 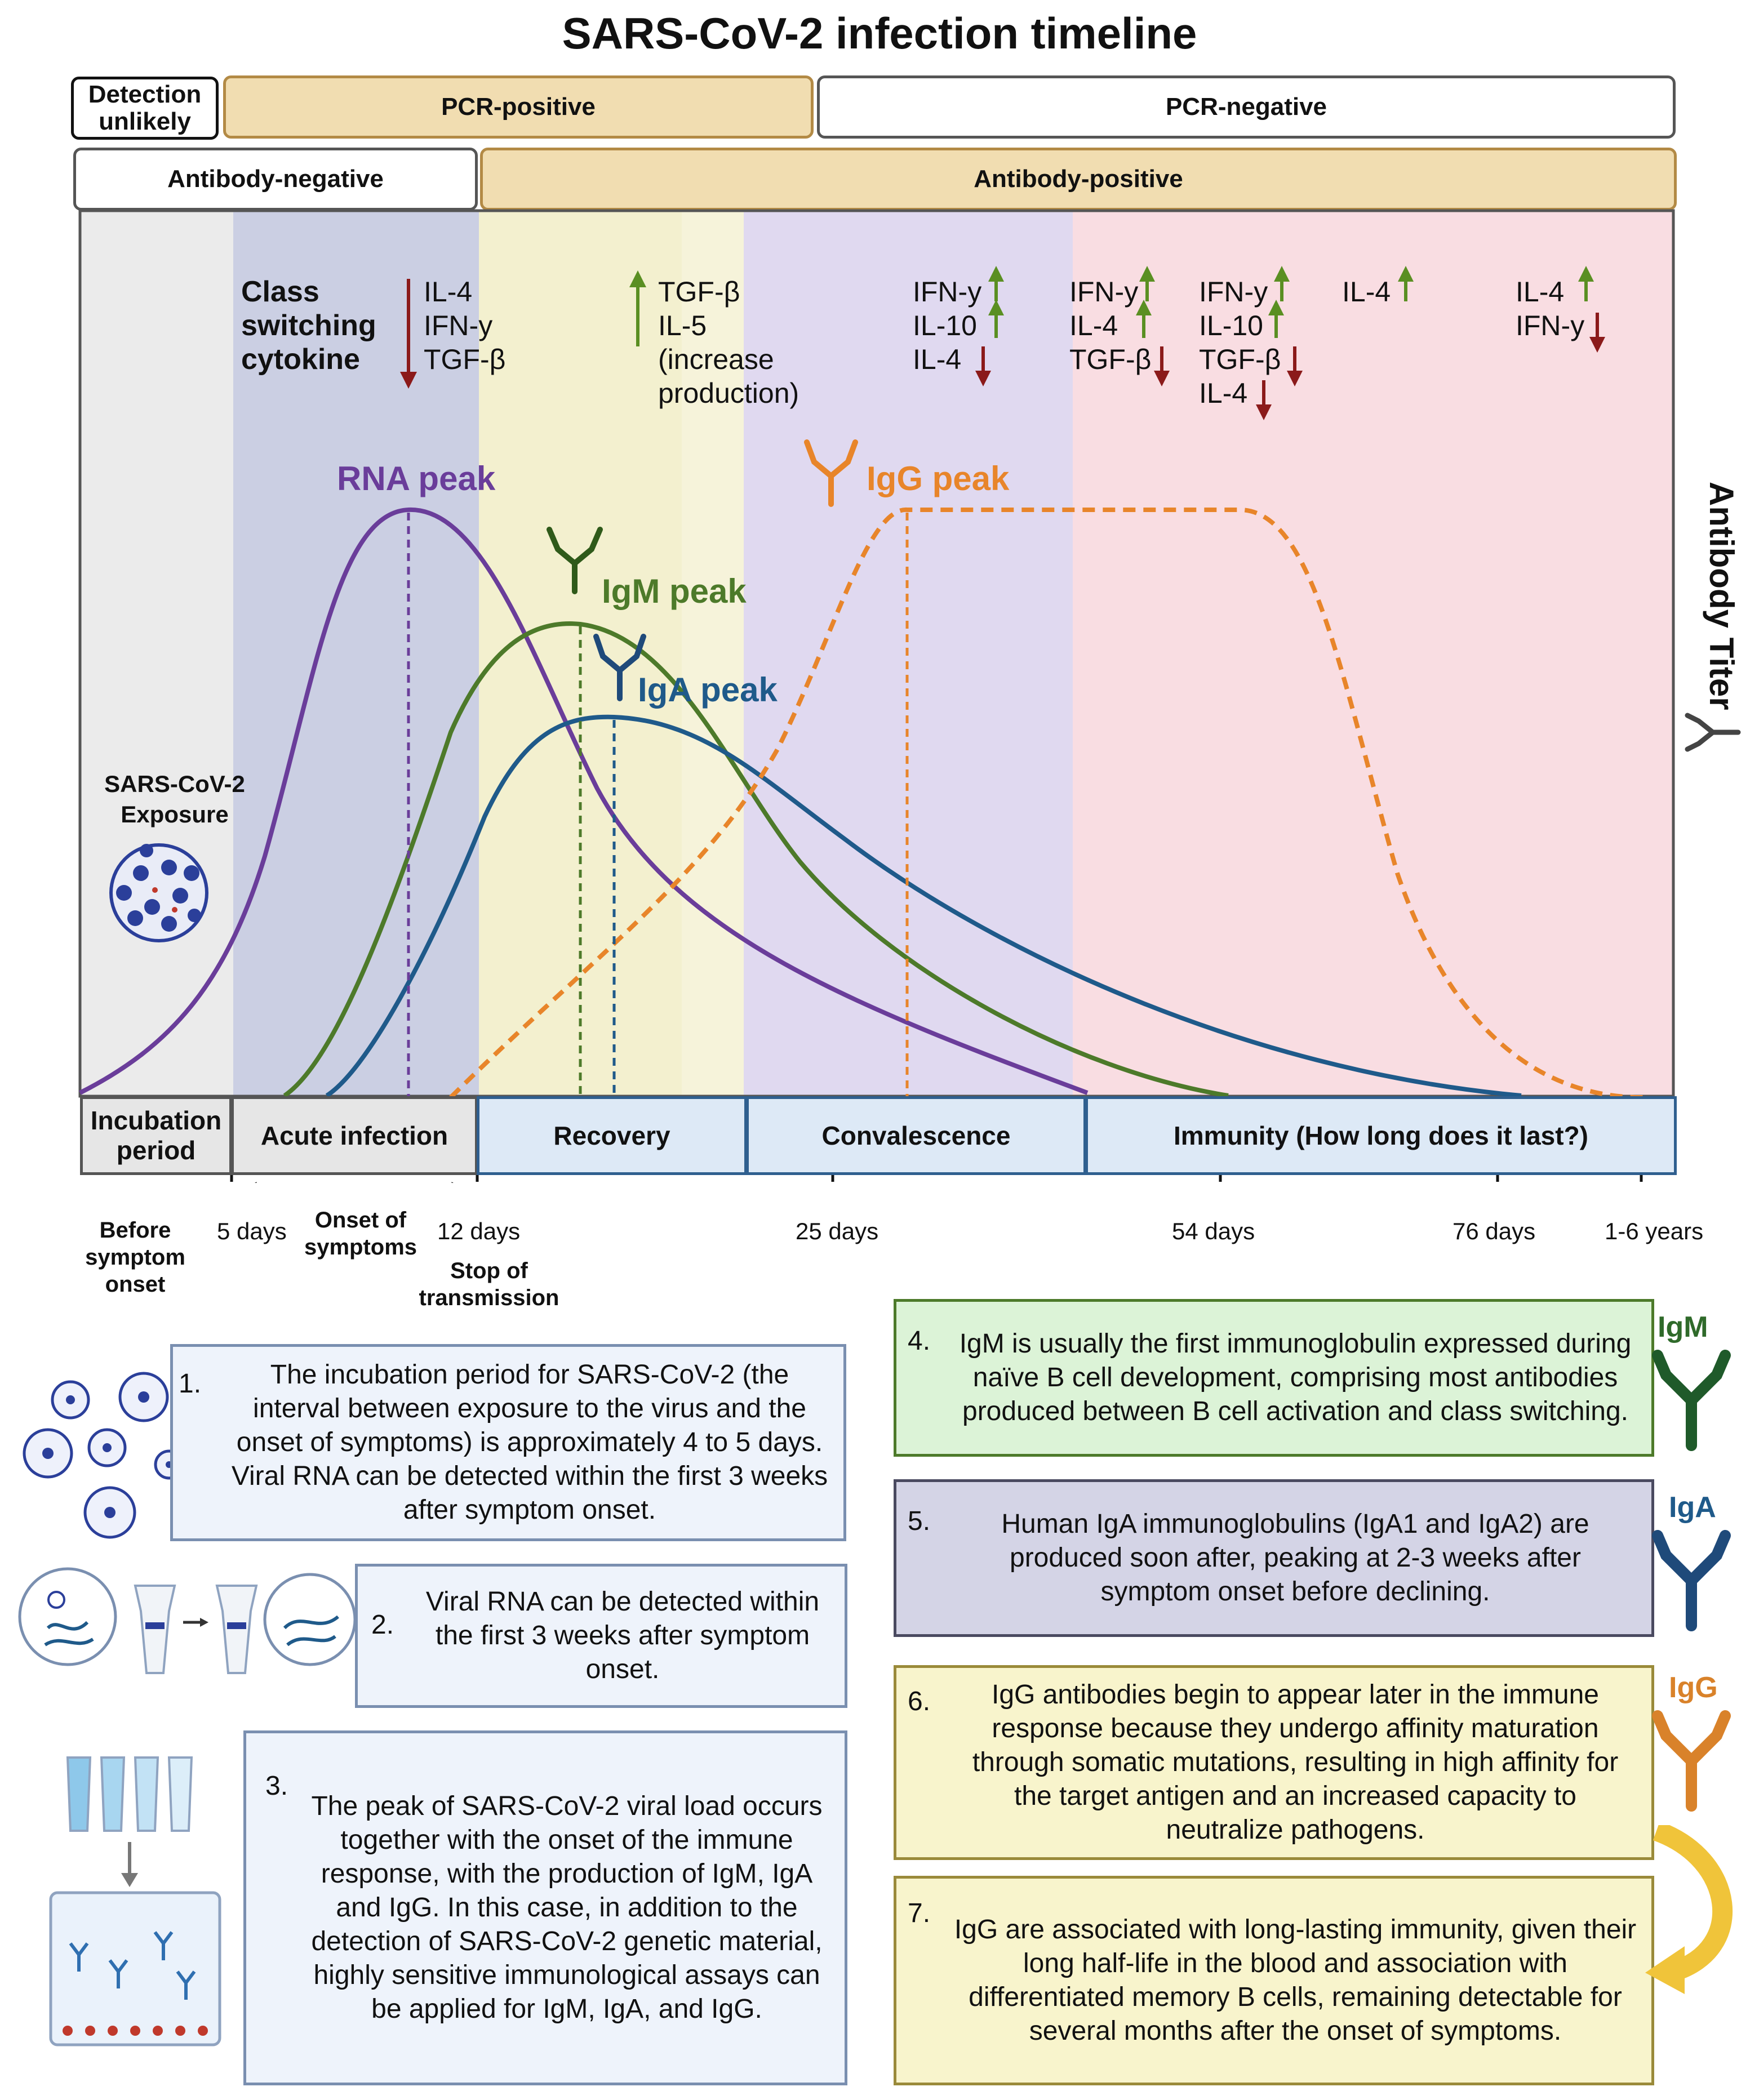 What do you see at coordinates (145, 108) in the screenshot?
I see `band-detection-unlikely: Detection unlikely` at bounding box center [145, 108].